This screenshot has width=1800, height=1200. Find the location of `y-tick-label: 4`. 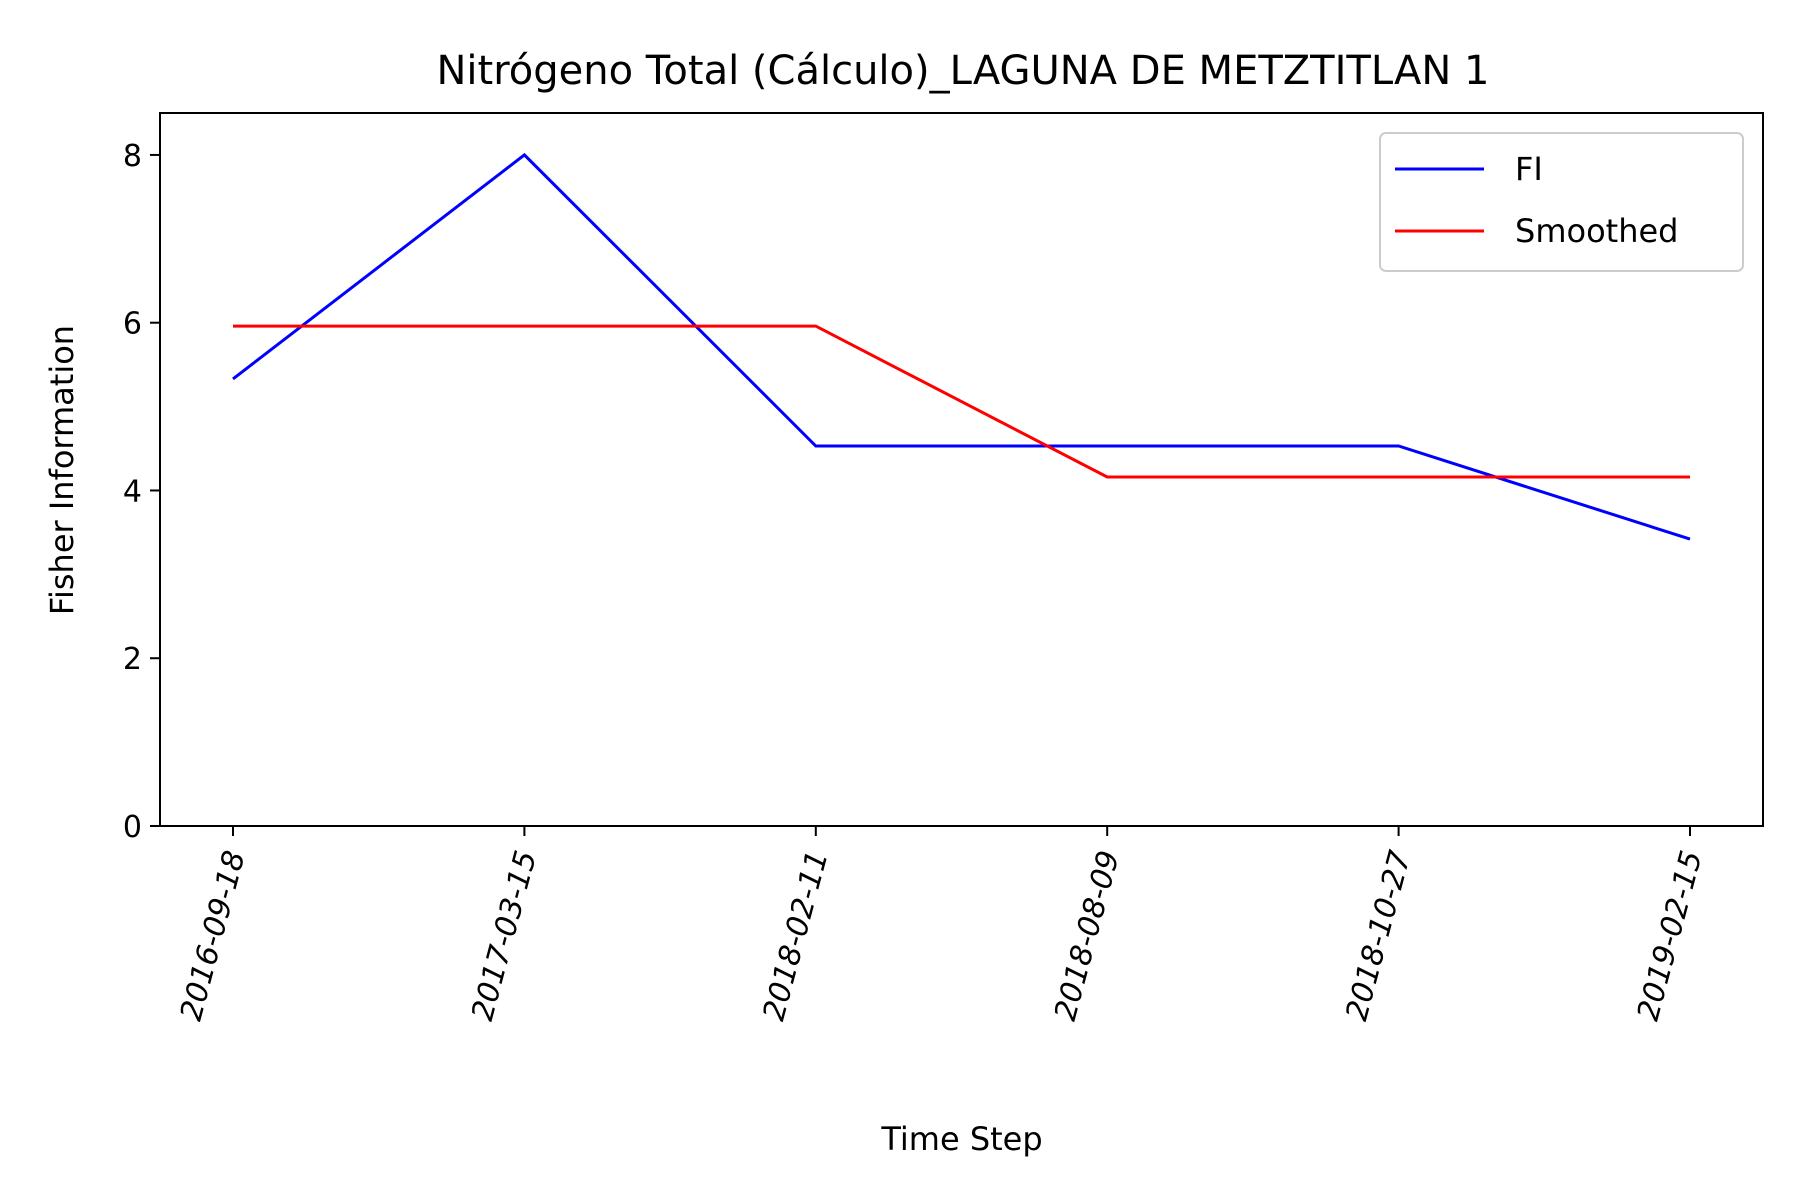

y-tick-label: 4 is located at coordinates (132, 491).